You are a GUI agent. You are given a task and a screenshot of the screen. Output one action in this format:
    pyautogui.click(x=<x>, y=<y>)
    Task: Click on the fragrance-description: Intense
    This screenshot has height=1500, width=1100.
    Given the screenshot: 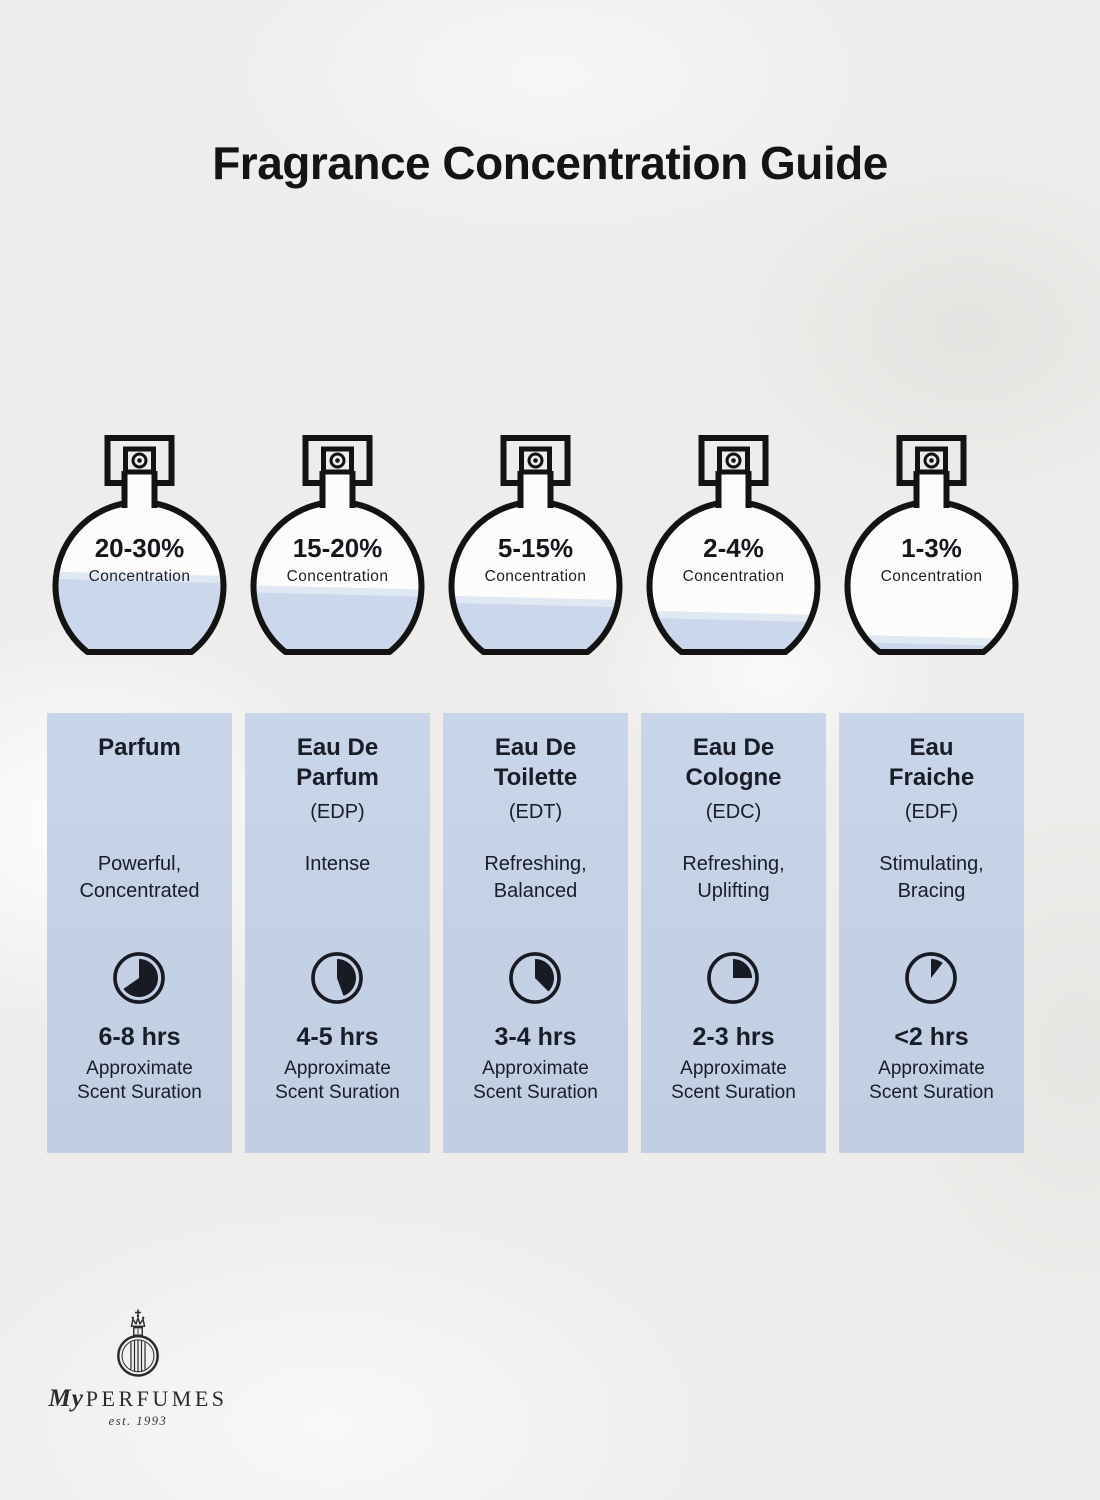 What is the action you would take?
    pyautogui.click(x=337, y=864)
    